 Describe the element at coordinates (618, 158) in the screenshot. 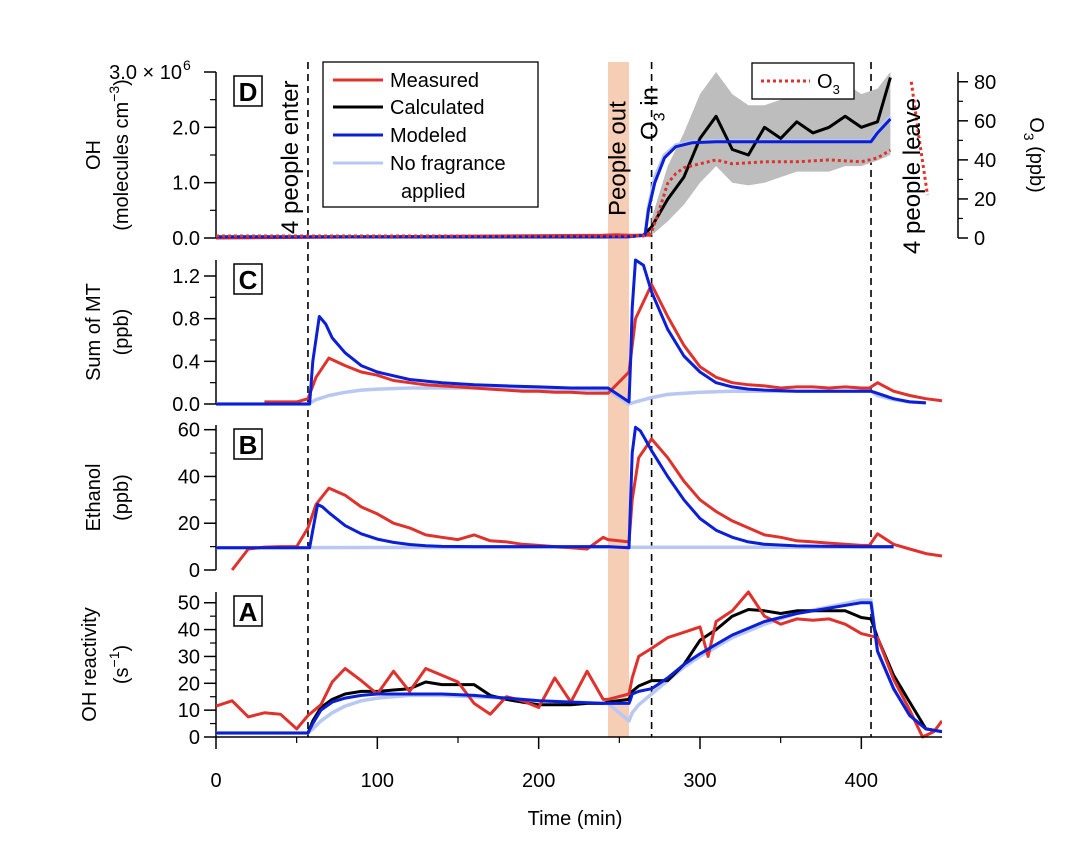

I see `annotation-people-out: People out` at that location.